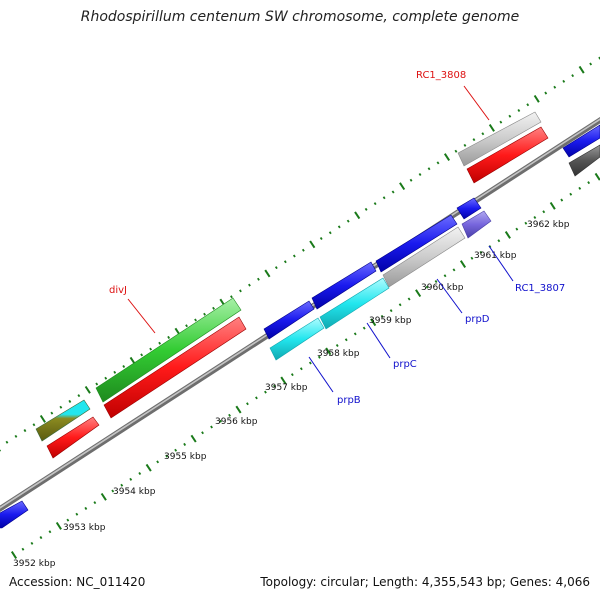 The height and width of the screenshot is (600, 600). What do you see at coordinates (349, 400) in the screenshot?
I see `label-prpb: prpB` at bounding box center [349, 400].